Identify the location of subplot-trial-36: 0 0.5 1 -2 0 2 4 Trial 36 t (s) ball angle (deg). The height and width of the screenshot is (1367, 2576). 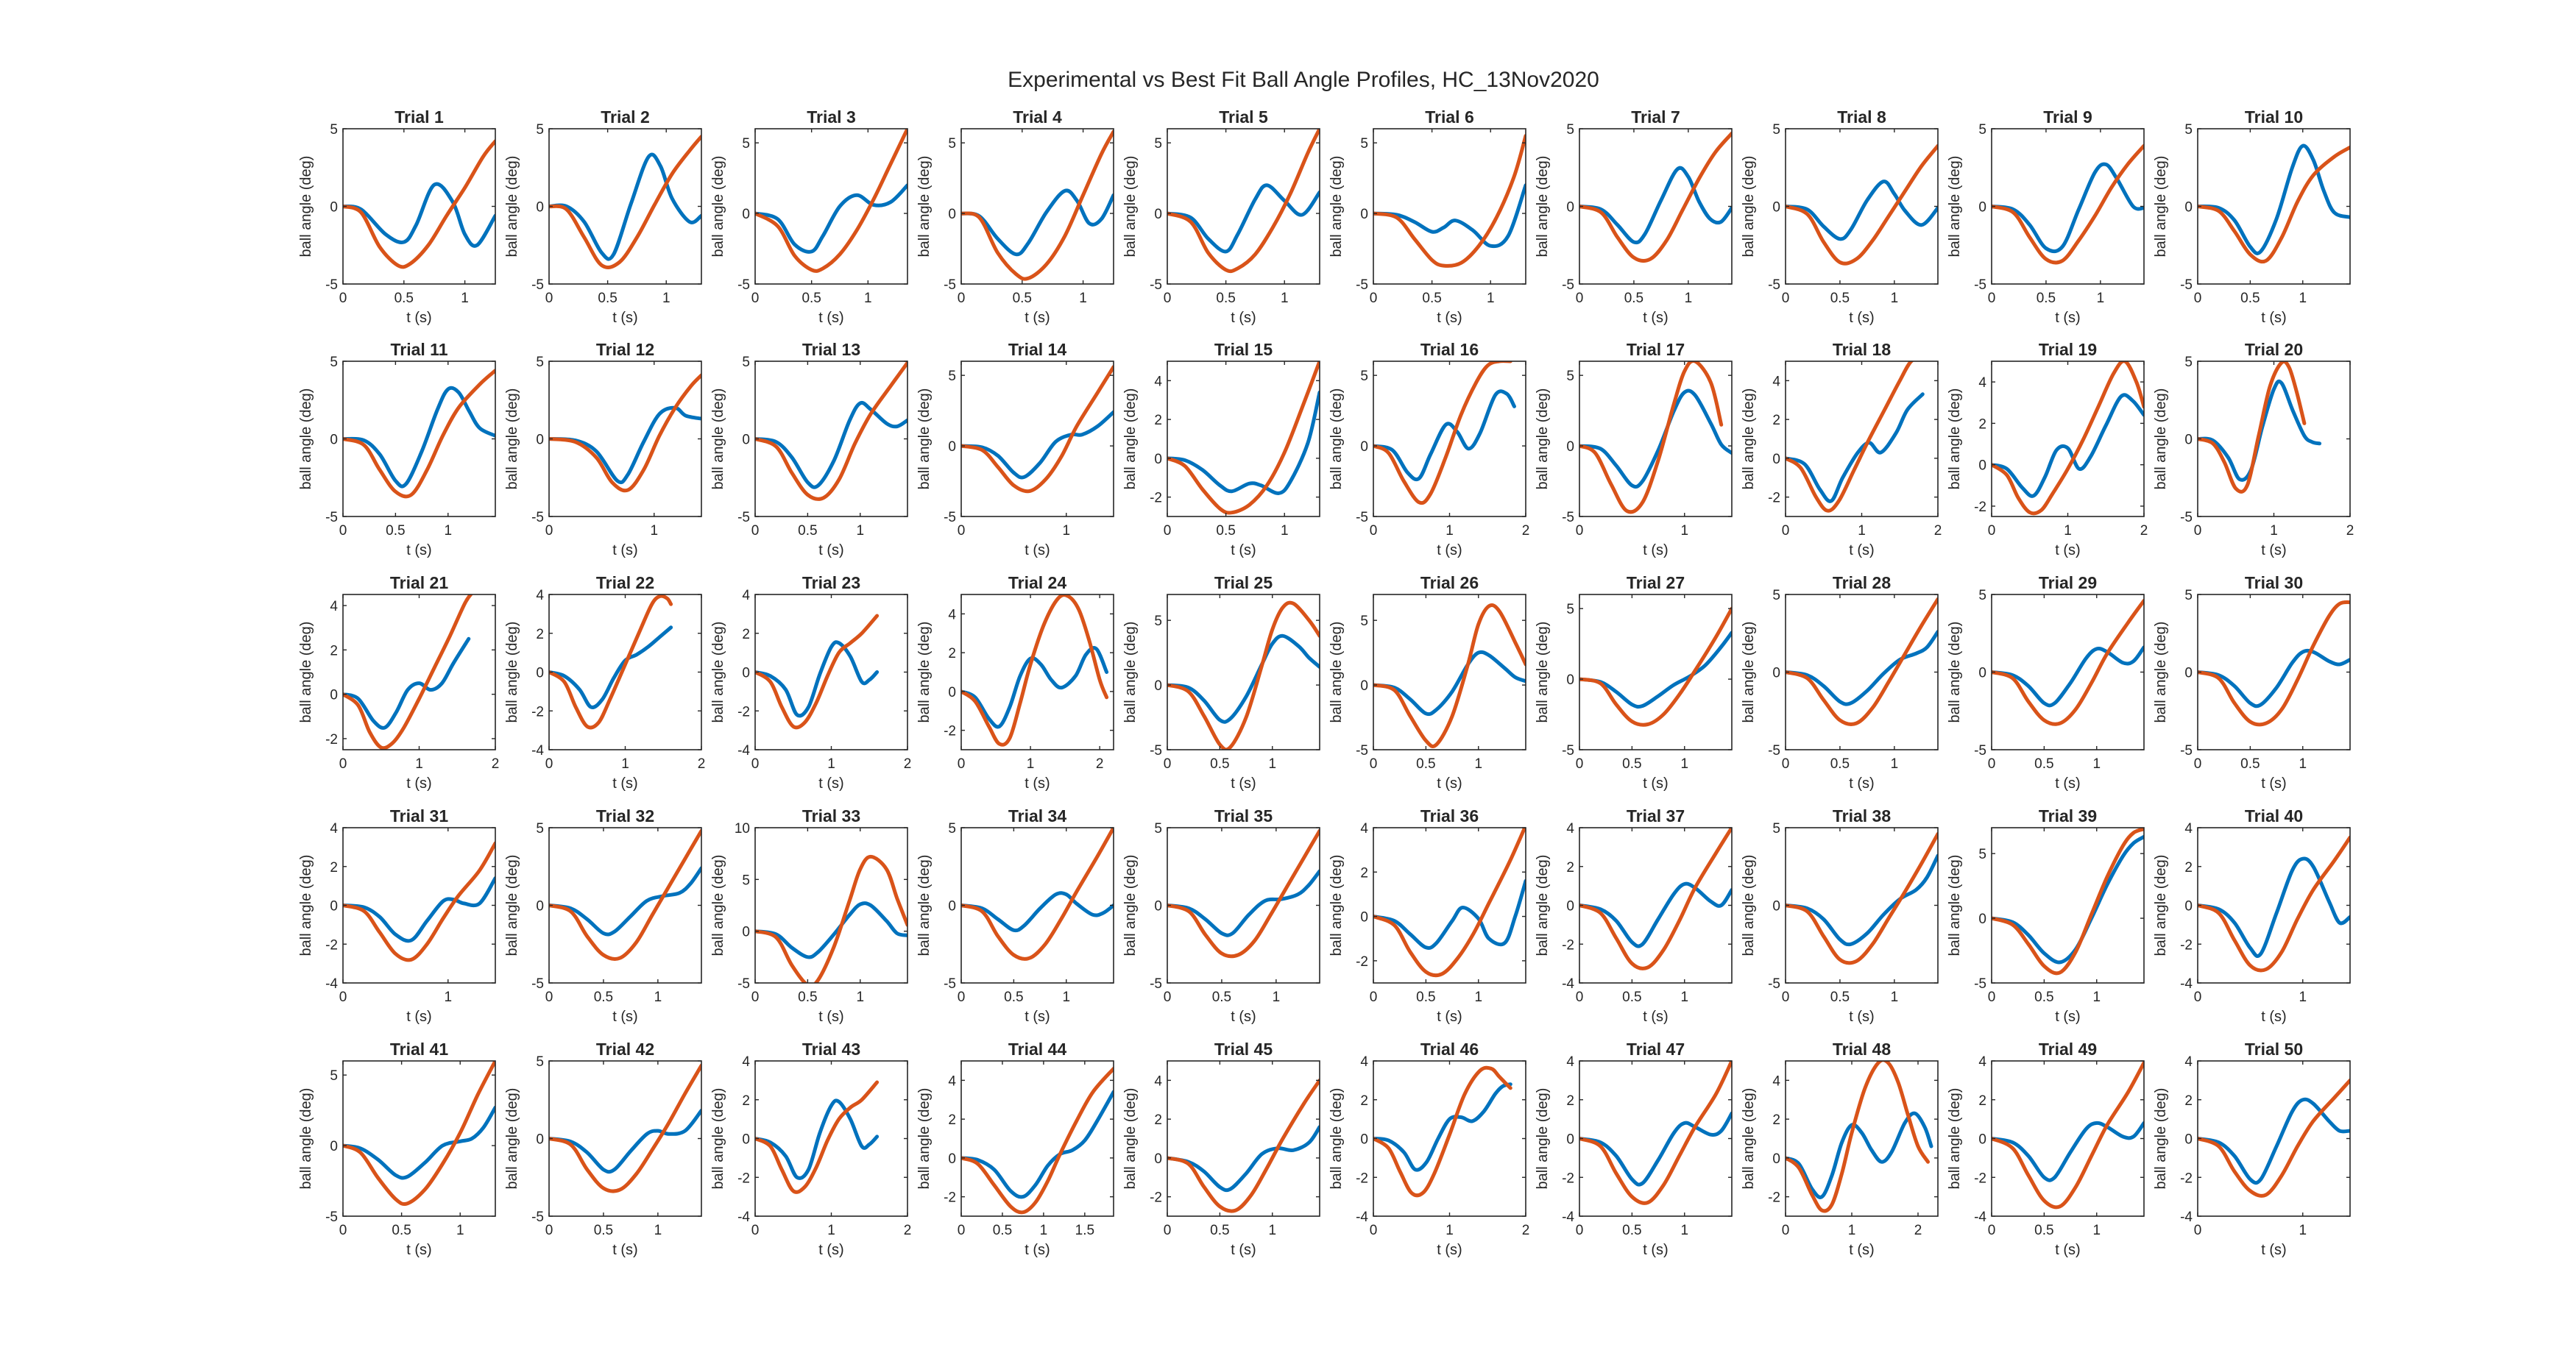
(1427, 915).